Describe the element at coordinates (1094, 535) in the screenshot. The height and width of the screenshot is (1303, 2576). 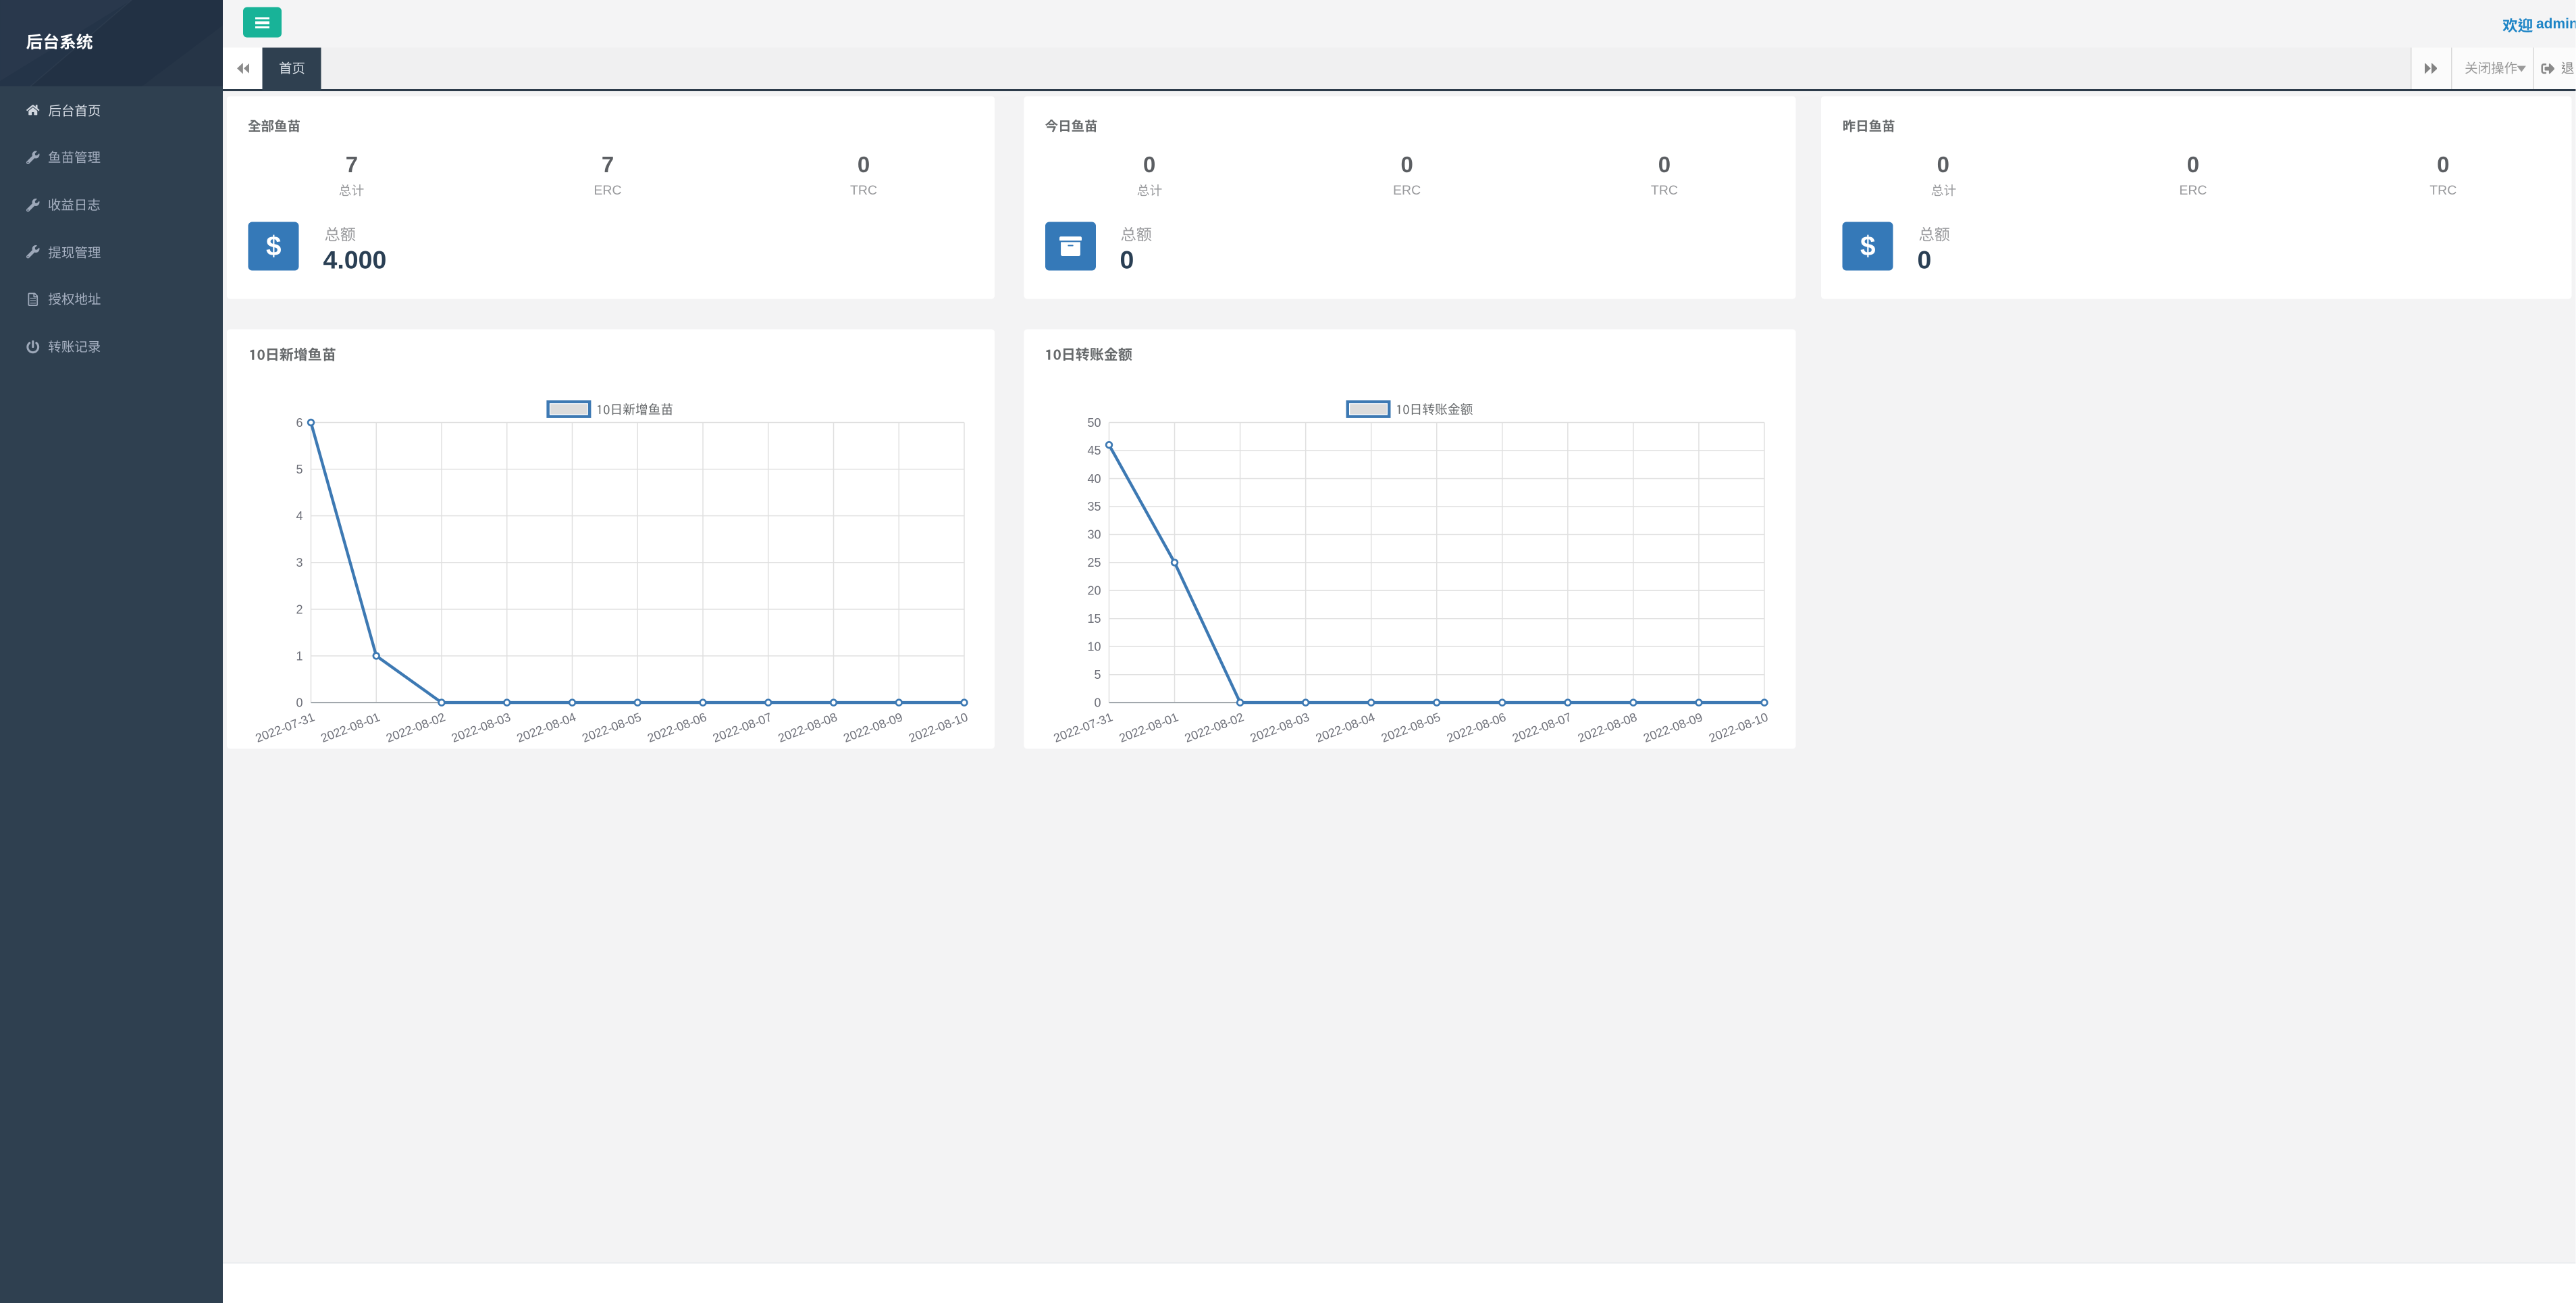
I see `svg-text: 30` at that location.